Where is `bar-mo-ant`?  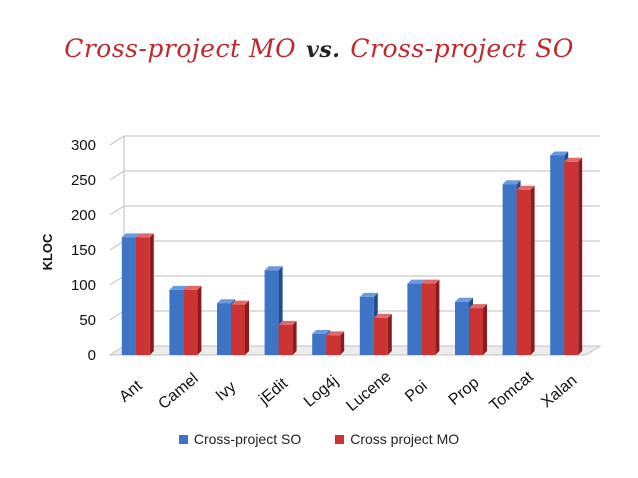 bar-mo-ant is located at coordinates (144, 294).